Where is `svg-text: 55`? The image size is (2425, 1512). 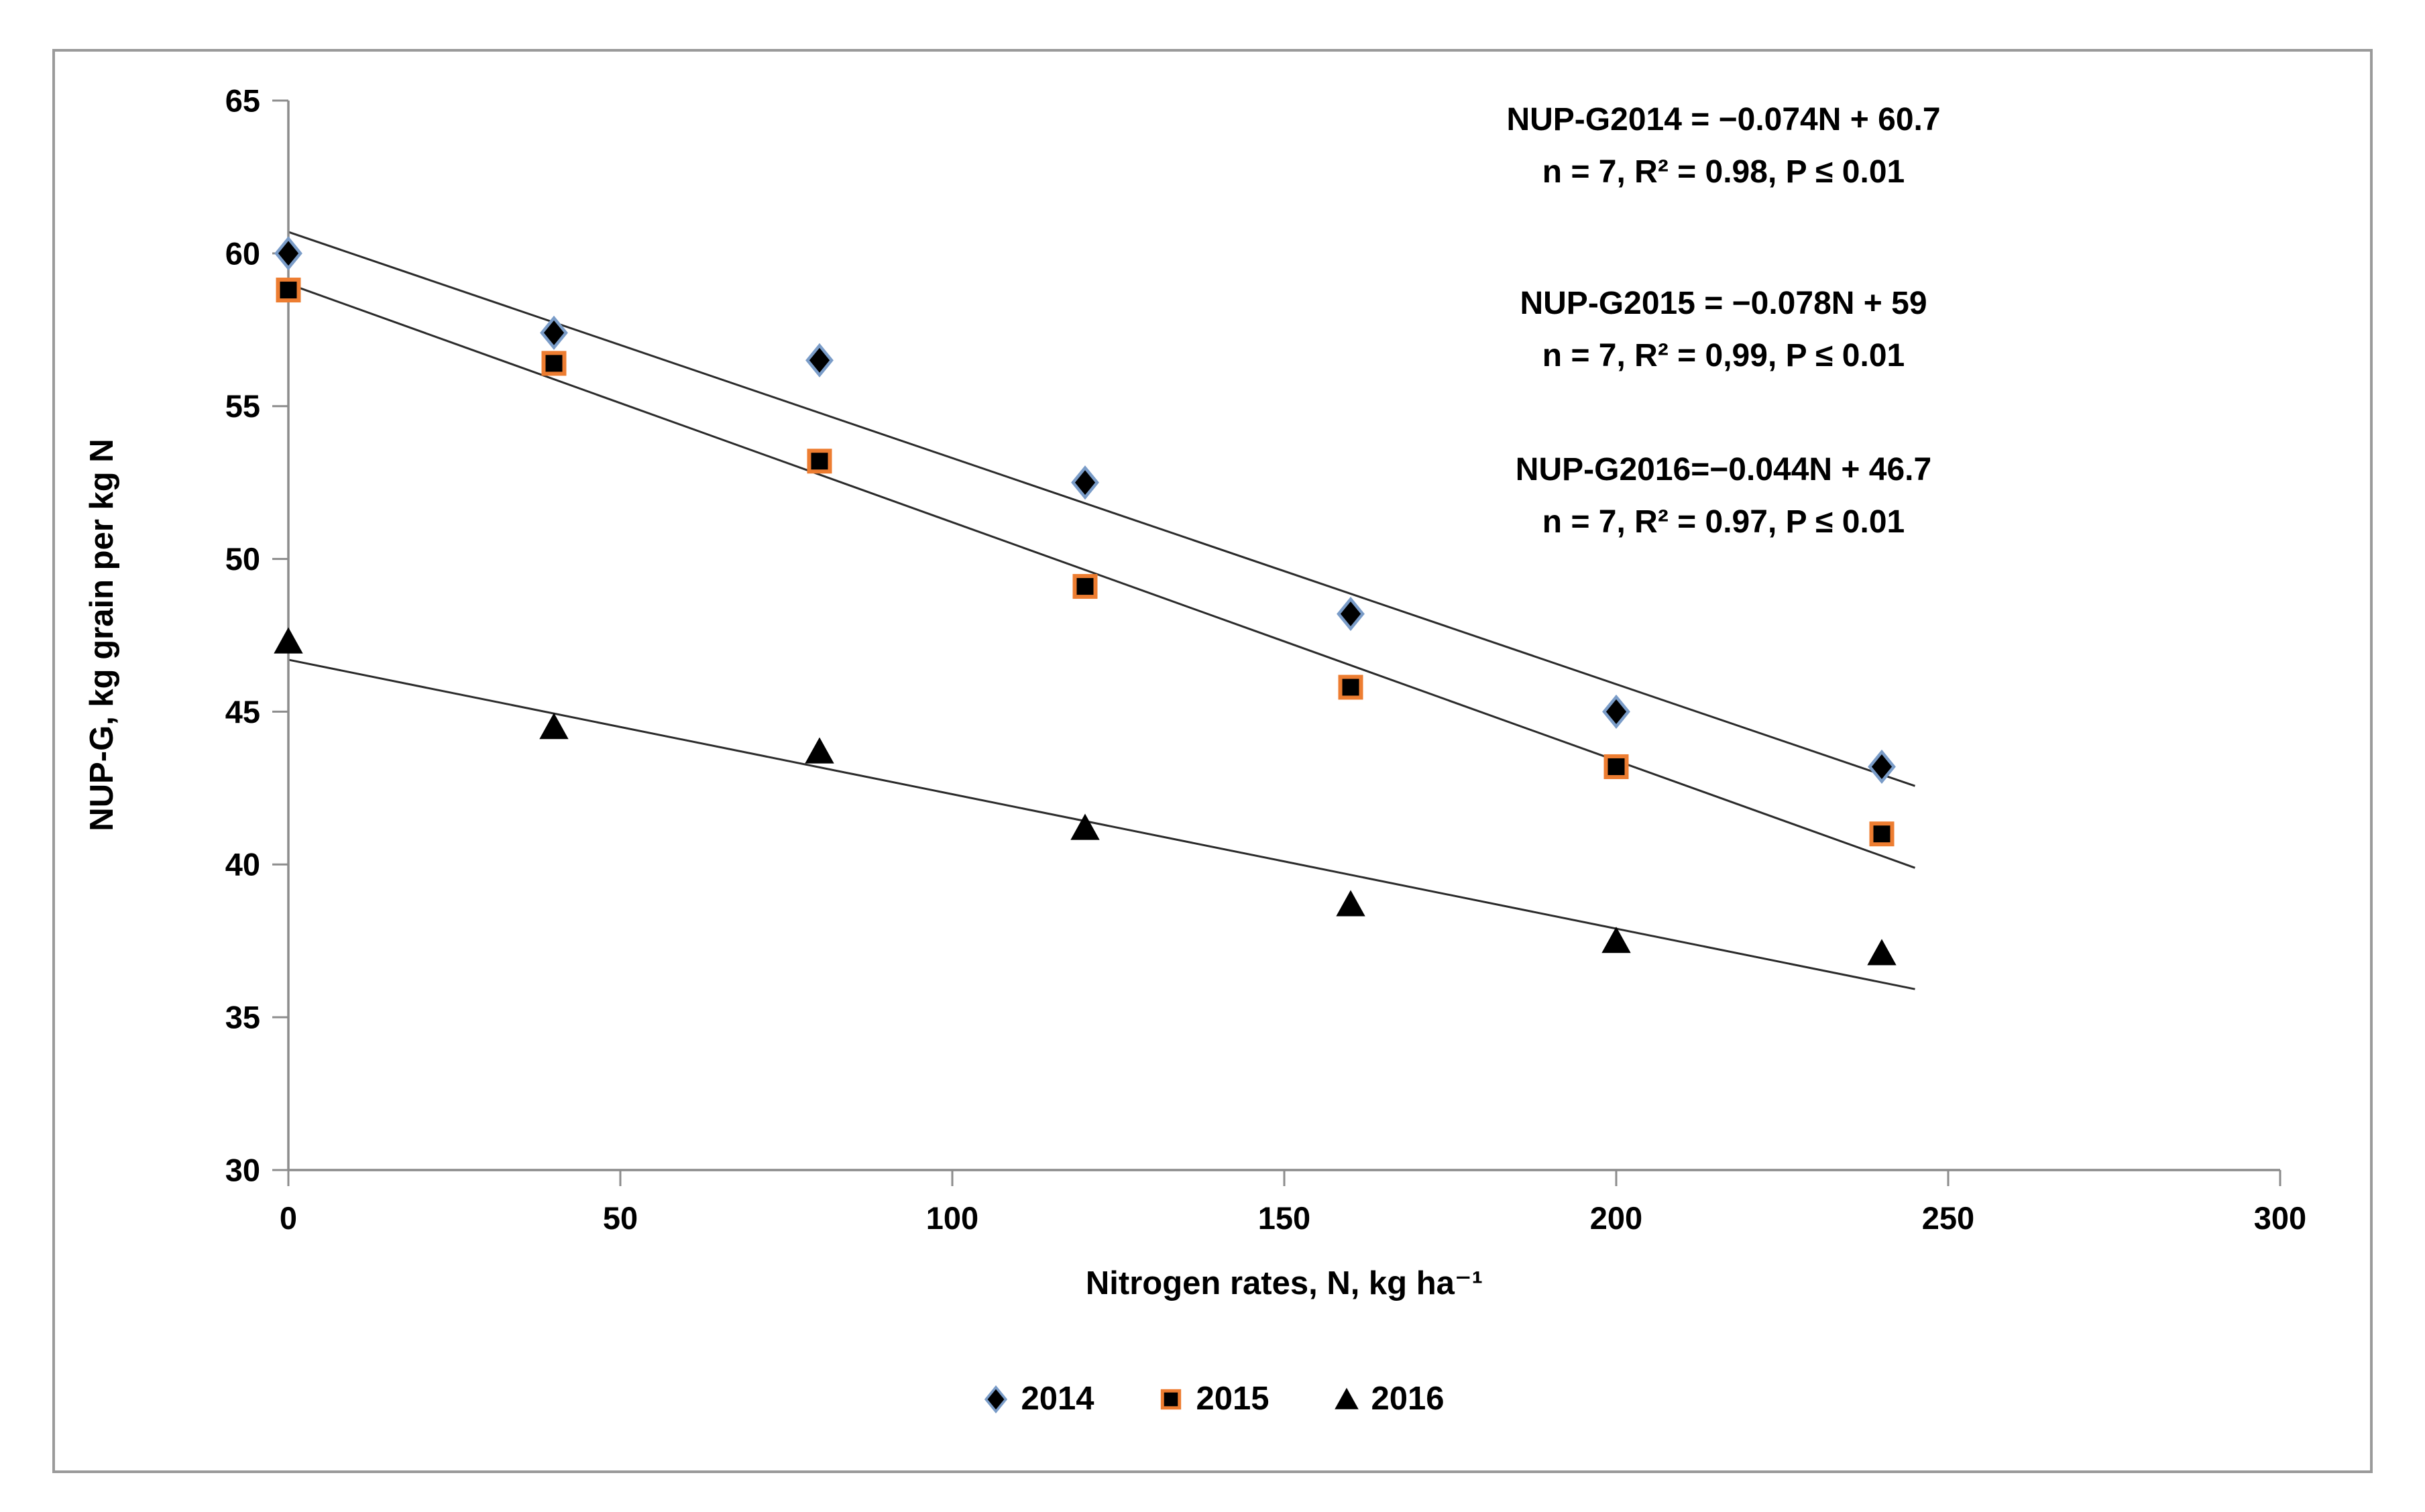
svg-text: 55 is located at coordinates (242, 406).